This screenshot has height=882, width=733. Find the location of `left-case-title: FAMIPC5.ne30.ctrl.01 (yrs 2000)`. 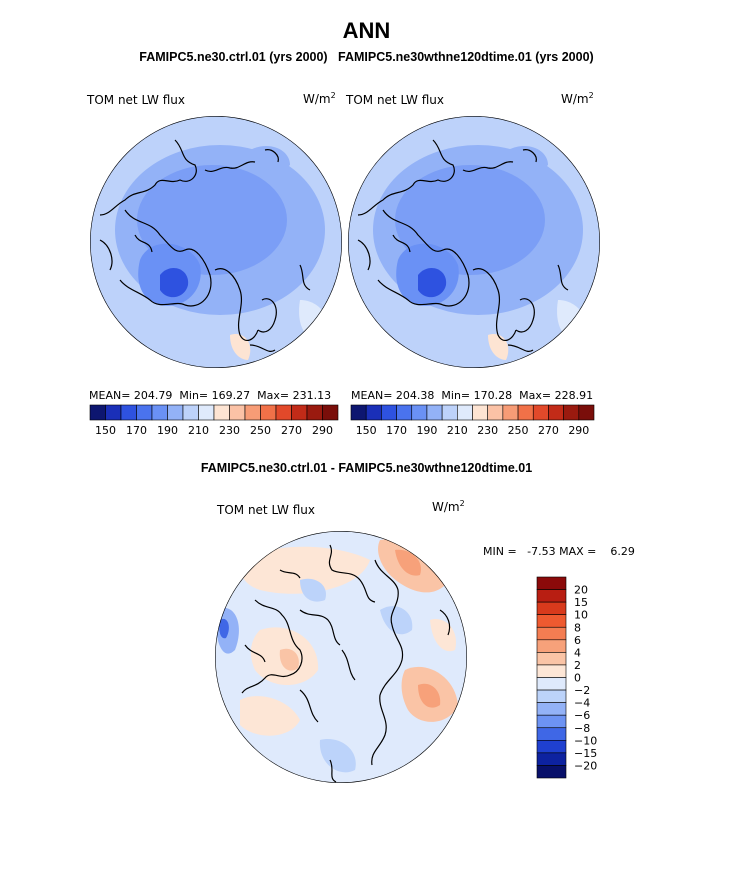

left-case-title: FAMIPC5.ne30.ctrl.01 (yrs 2000) is located at coordinates (233, 57).